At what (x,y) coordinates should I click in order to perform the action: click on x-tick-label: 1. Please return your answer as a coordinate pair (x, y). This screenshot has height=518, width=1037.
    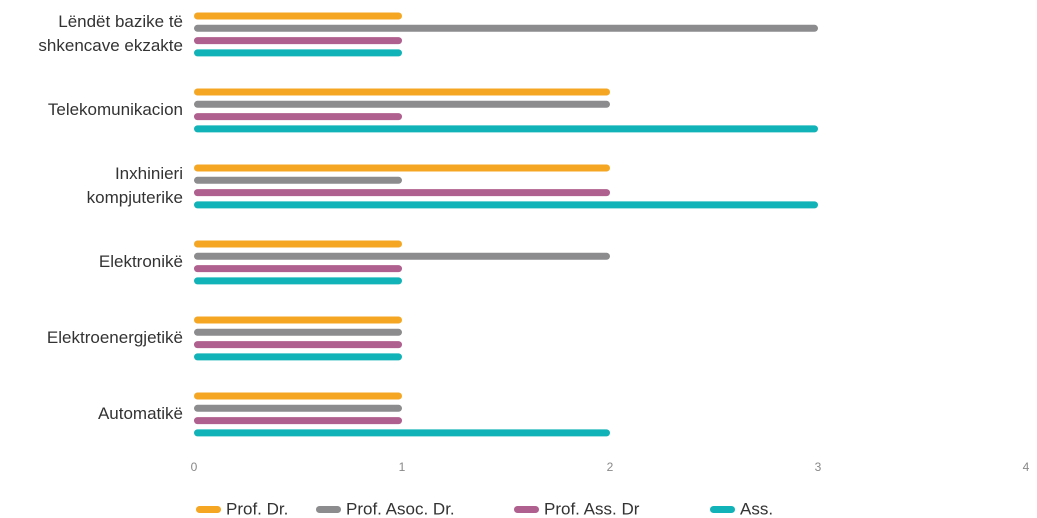
    Looking at the image, I should click on (402, 467).